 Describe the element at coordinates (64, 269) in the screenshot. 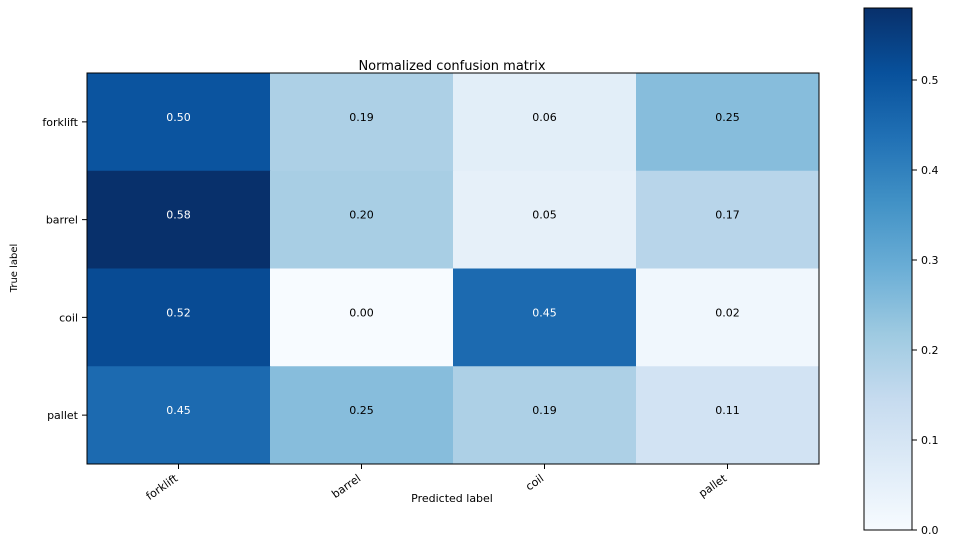

I see `y-tick-labels: forklift barrel coil pallet` at that location.